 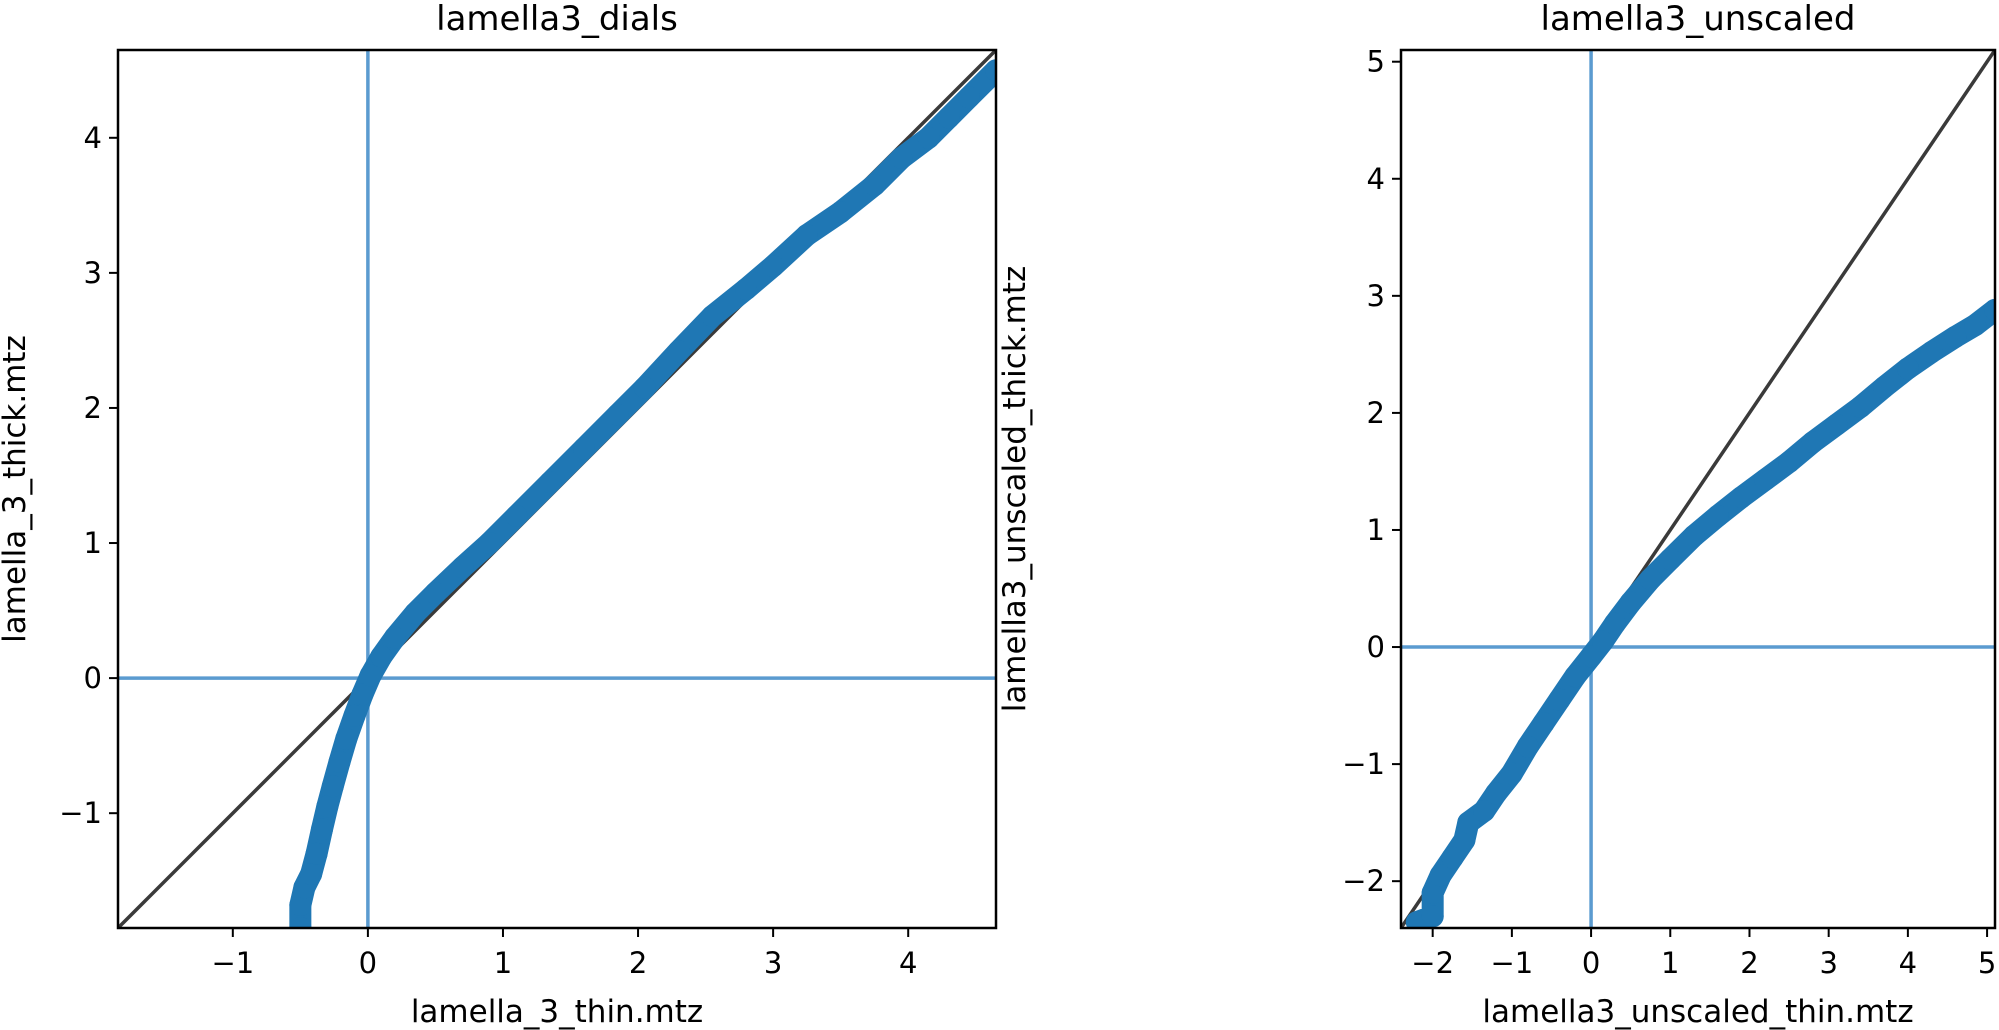 I want to click on y-axis-label: lamella_3_thick.mtz, so click(x=16, y=489).